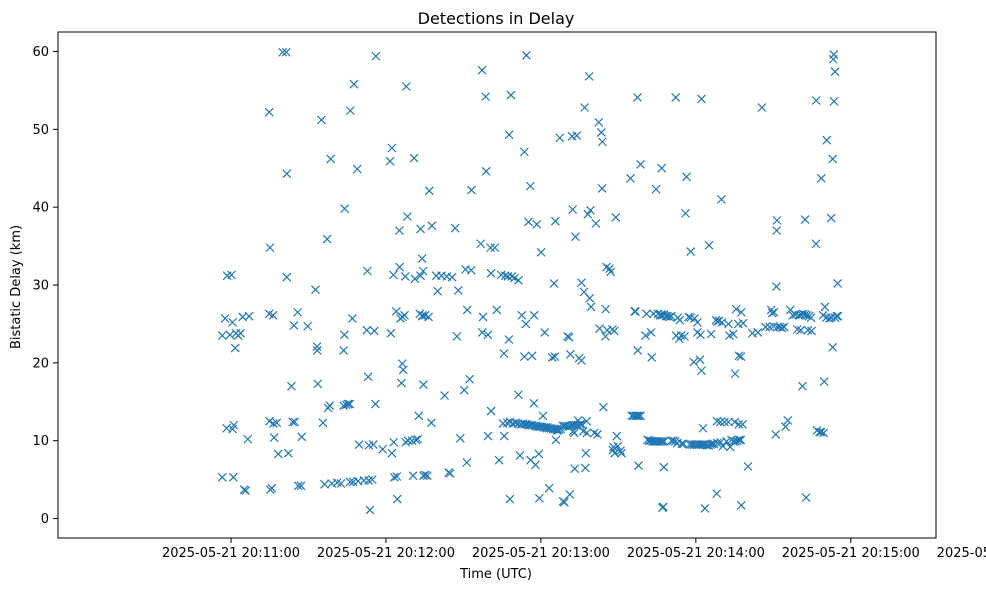 The image size is (986, 590). Describe the element at coordinates (45, 519) in the screenshot. I see `y-tick-label: 0` at that location.